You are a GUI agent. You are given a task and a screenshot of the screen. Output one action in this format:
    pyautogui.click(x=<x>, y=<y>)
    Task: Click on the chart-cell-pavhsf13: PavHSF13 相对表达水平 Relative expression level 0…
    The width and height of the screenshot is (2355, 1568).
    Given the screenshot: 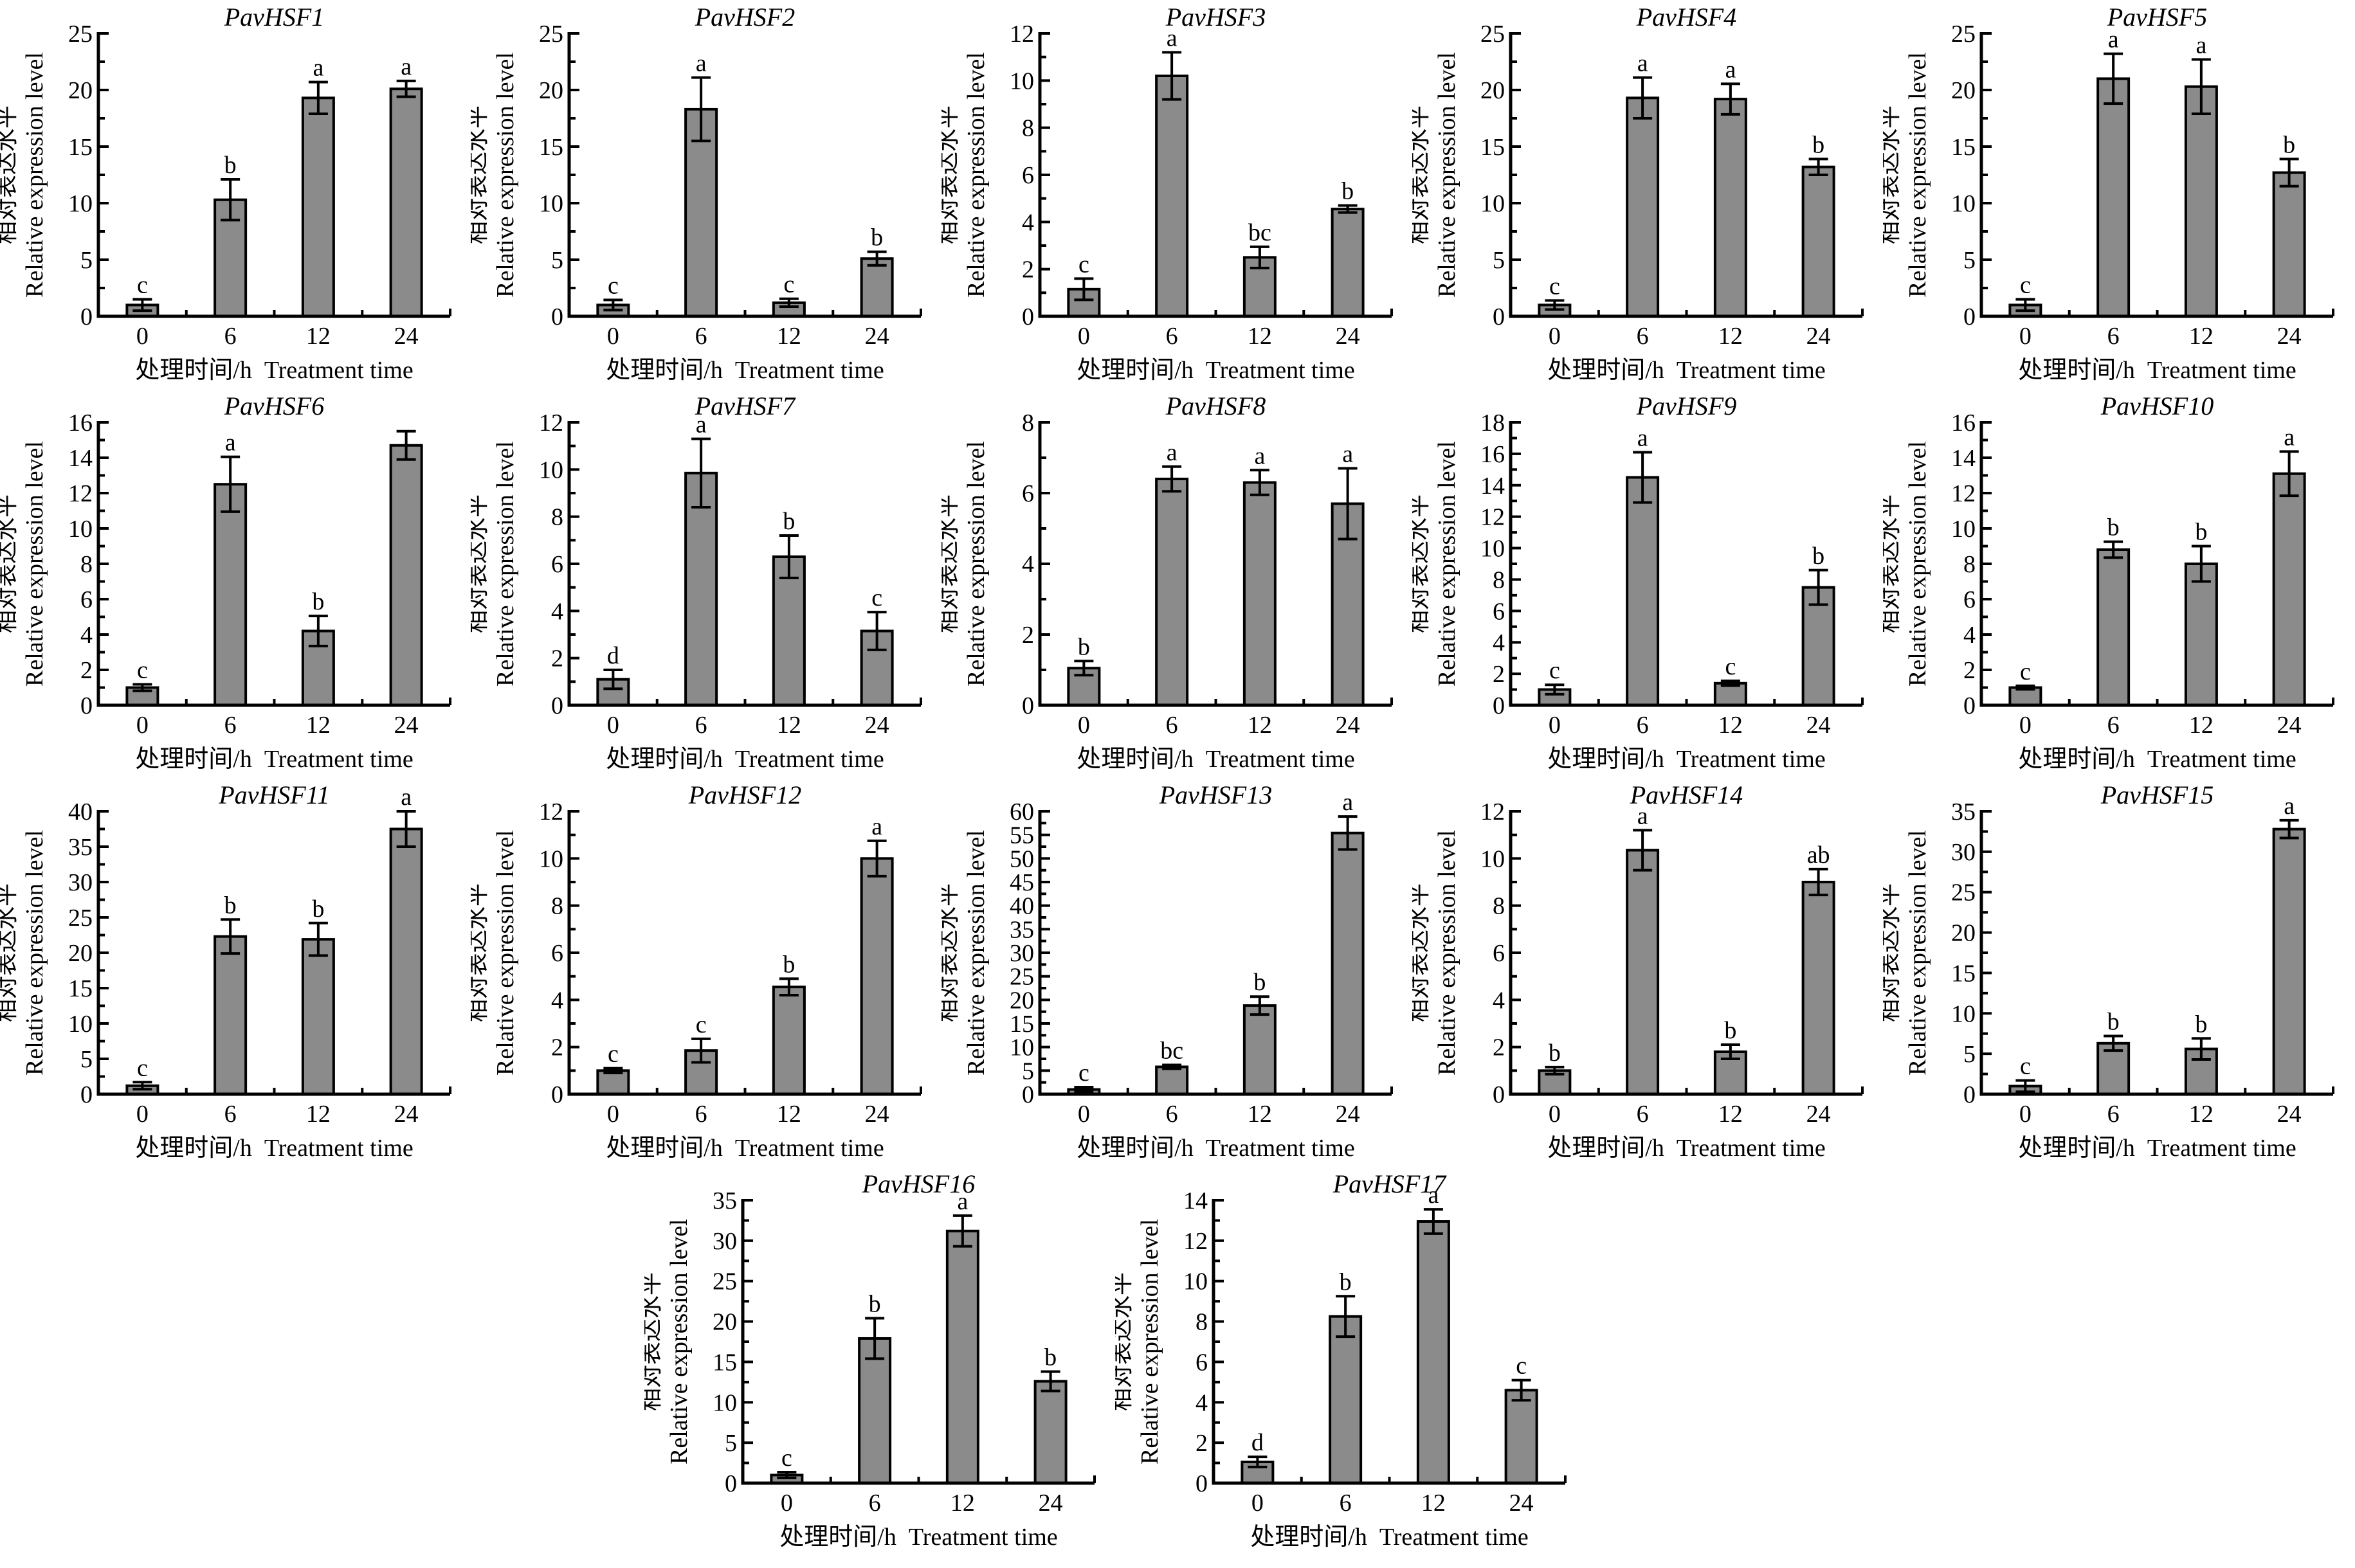 What is the action you would take?
    pyautogui.click(x=1173, y=972)
    